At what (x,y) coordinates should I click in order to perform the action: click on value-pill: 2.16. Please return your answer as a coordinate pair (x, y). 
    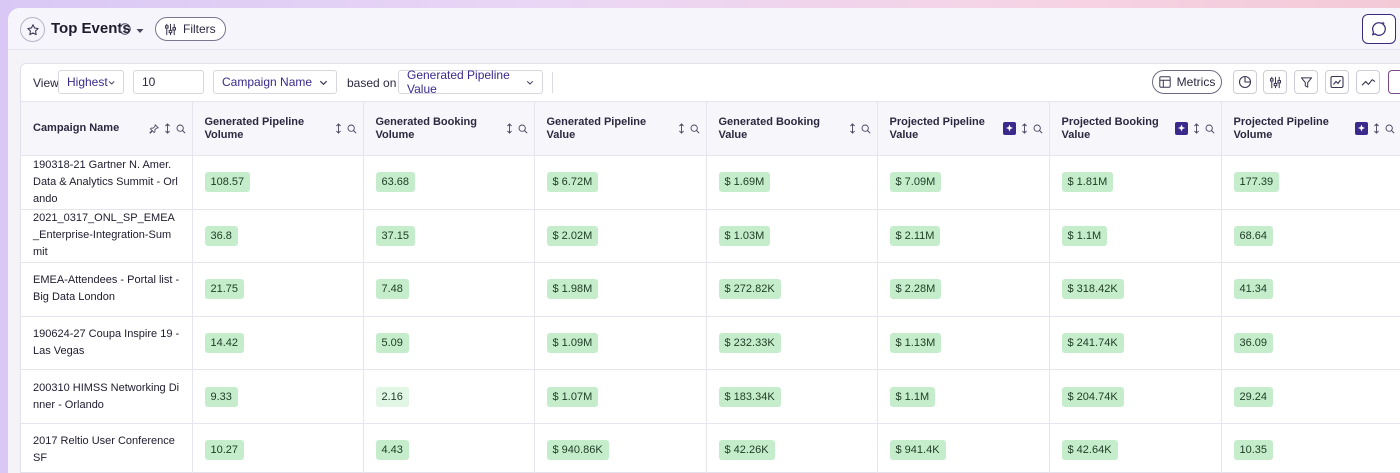
    Looking at the image, I should click on (392, 396).